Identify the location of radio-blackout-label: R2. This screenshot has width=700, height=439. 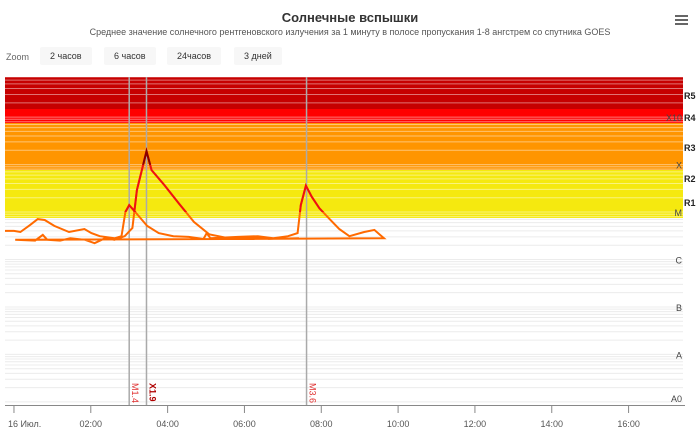
(690, 179).